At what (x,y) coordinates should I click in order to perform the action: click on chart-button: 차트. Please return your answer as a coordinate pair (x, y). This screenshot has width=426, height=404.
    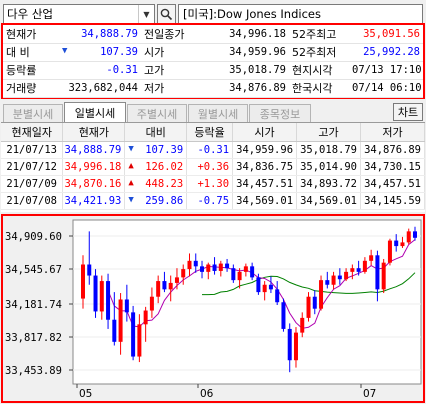
    Looking at the image, I should click on (408, 112).